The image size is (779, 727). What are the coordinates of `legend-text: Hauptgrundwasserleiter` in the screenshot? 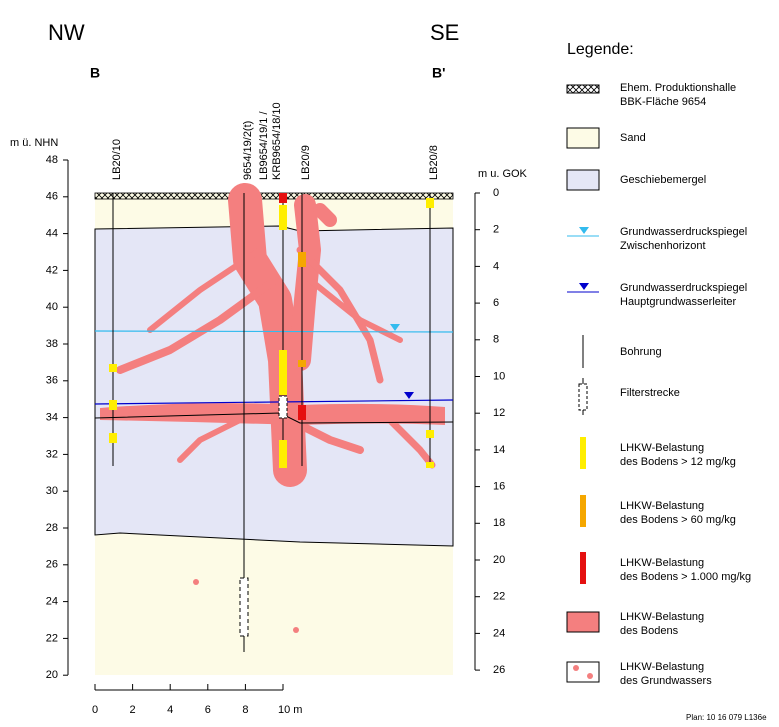 It's located at (678, 302).